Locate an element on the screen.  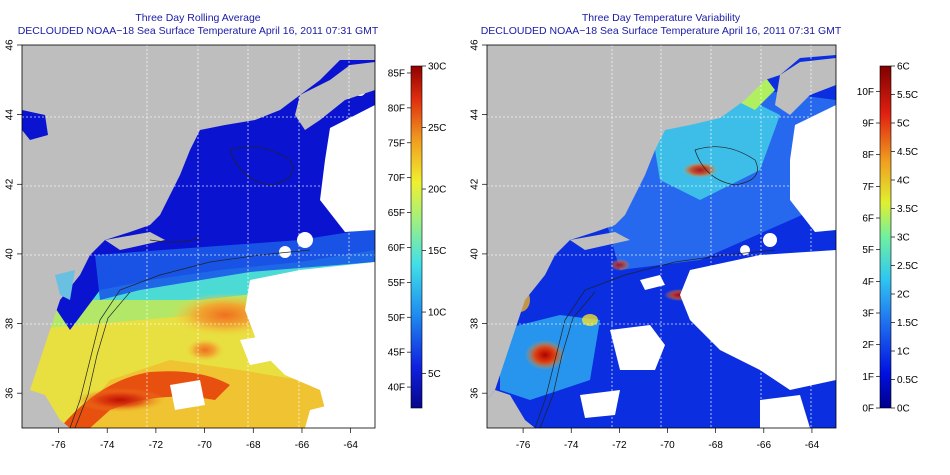
colorbar-label-c: 2.5C is located at coordinates (907, 266).